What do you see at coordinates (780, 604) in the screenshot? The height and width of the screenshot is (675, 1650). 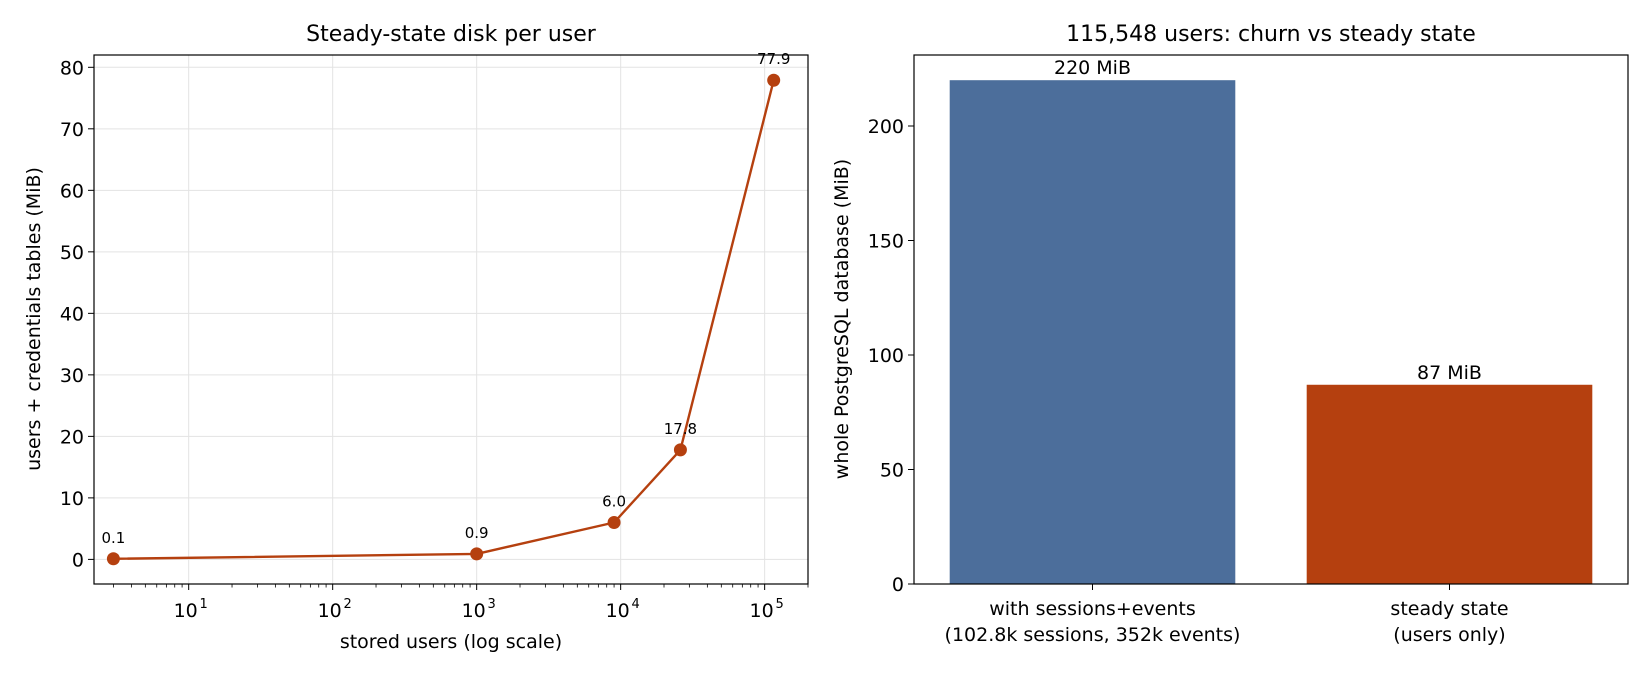 I see `line-x-tick-exponent: 5` at bounding box center [780, 604].